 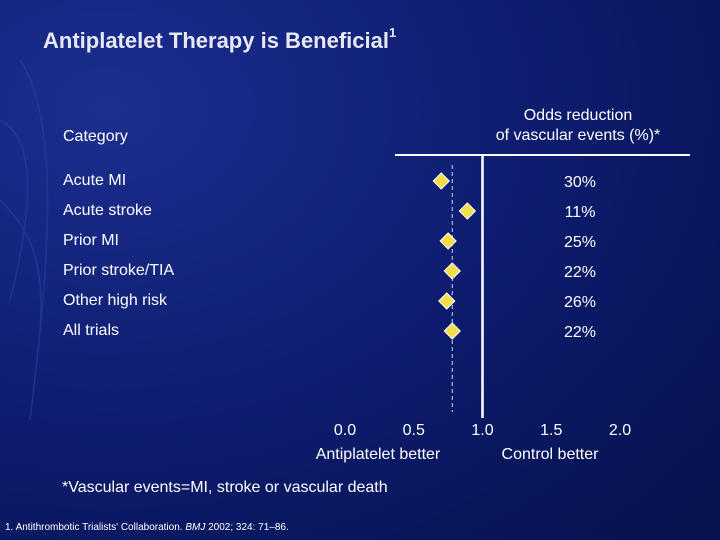 What do you see at coordinates (378, 454) in the screenshot?
I see `left-annotation: Antiplatelet better` at bounding box center [378, 454].